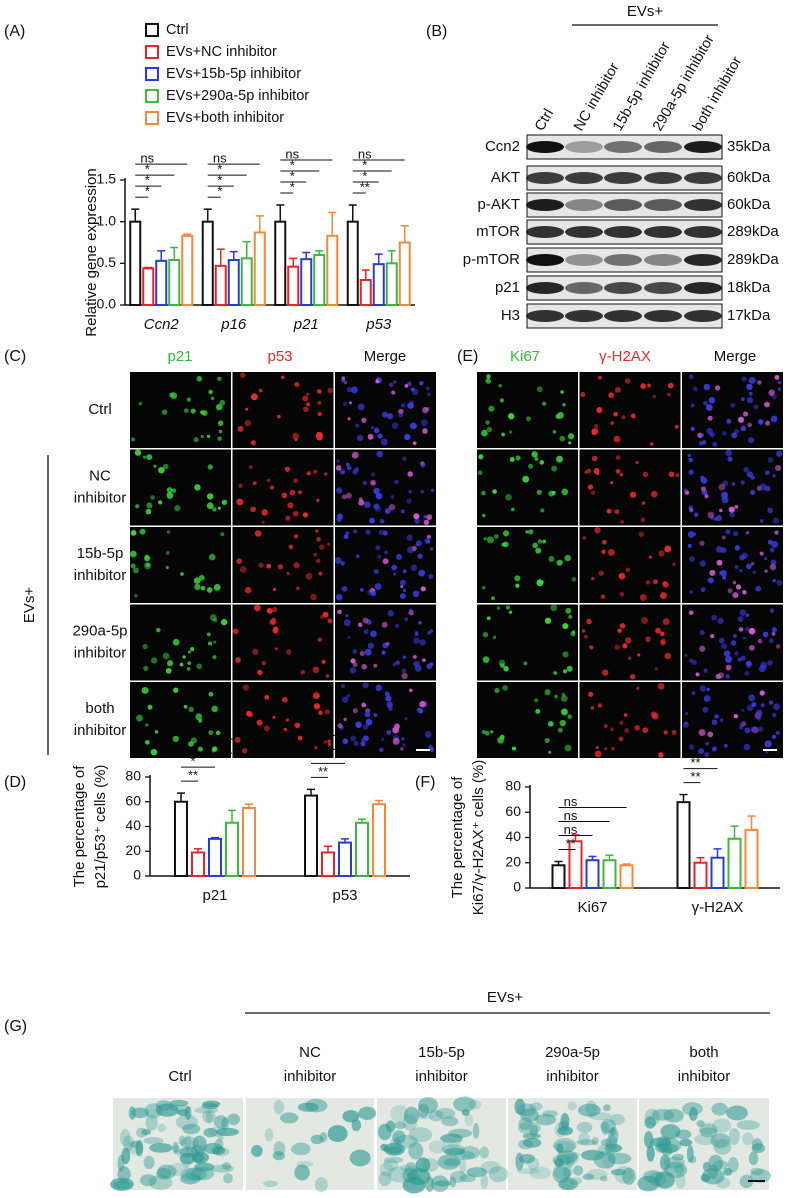 This screenshot has height=1198, width=790. Describe the element at coordinates (718, 907) in the screenshot. I see `x-tick-label: γ-H2AX` at that location.